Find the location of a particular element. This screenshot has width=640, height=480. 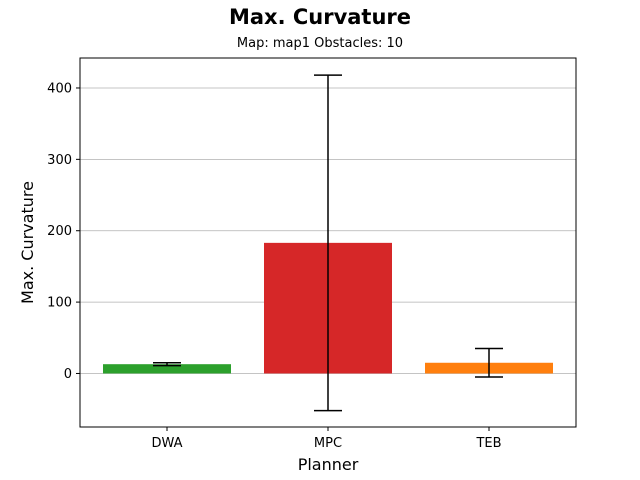

y-tick-label: 200 is located at coordinates (59, 231).